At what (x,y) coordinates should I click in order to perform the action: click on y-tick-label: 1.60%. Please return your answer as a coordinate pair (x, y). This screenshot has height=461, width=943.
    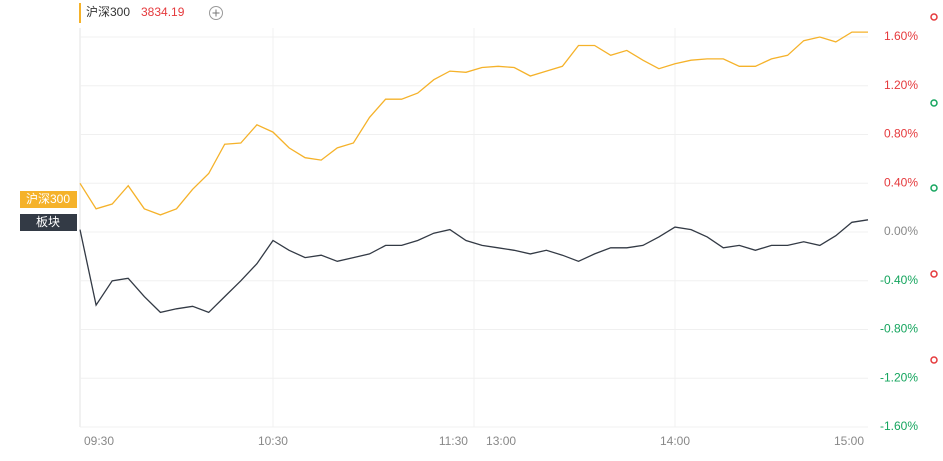
    Looking at the image, I should click on (901, 36).